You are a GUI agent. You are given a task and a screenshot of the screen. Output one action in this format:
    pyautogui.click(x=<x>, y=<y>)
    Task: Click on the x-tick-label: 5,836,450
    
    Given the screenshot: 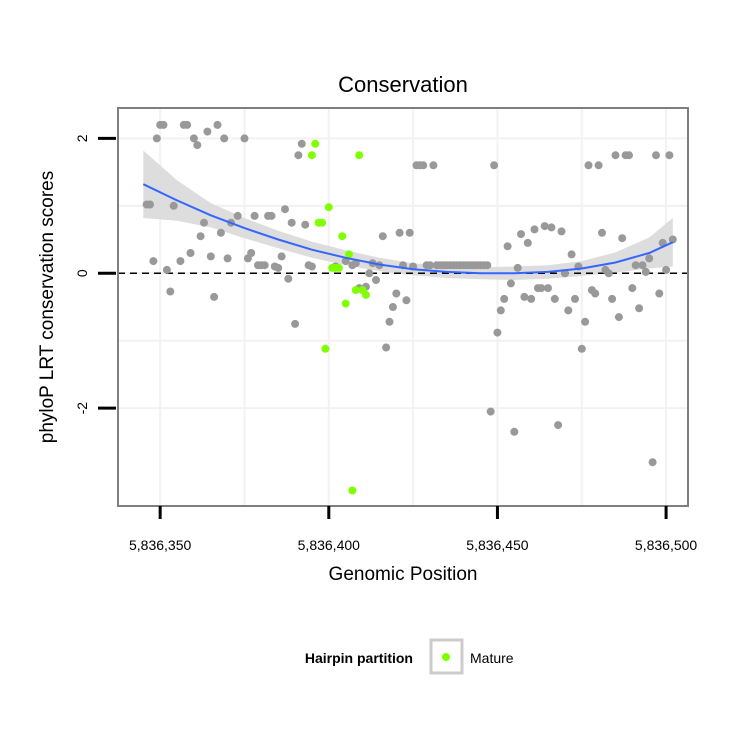 What is the action you would take?
    pyautogui.click(x=497, y=545)
    